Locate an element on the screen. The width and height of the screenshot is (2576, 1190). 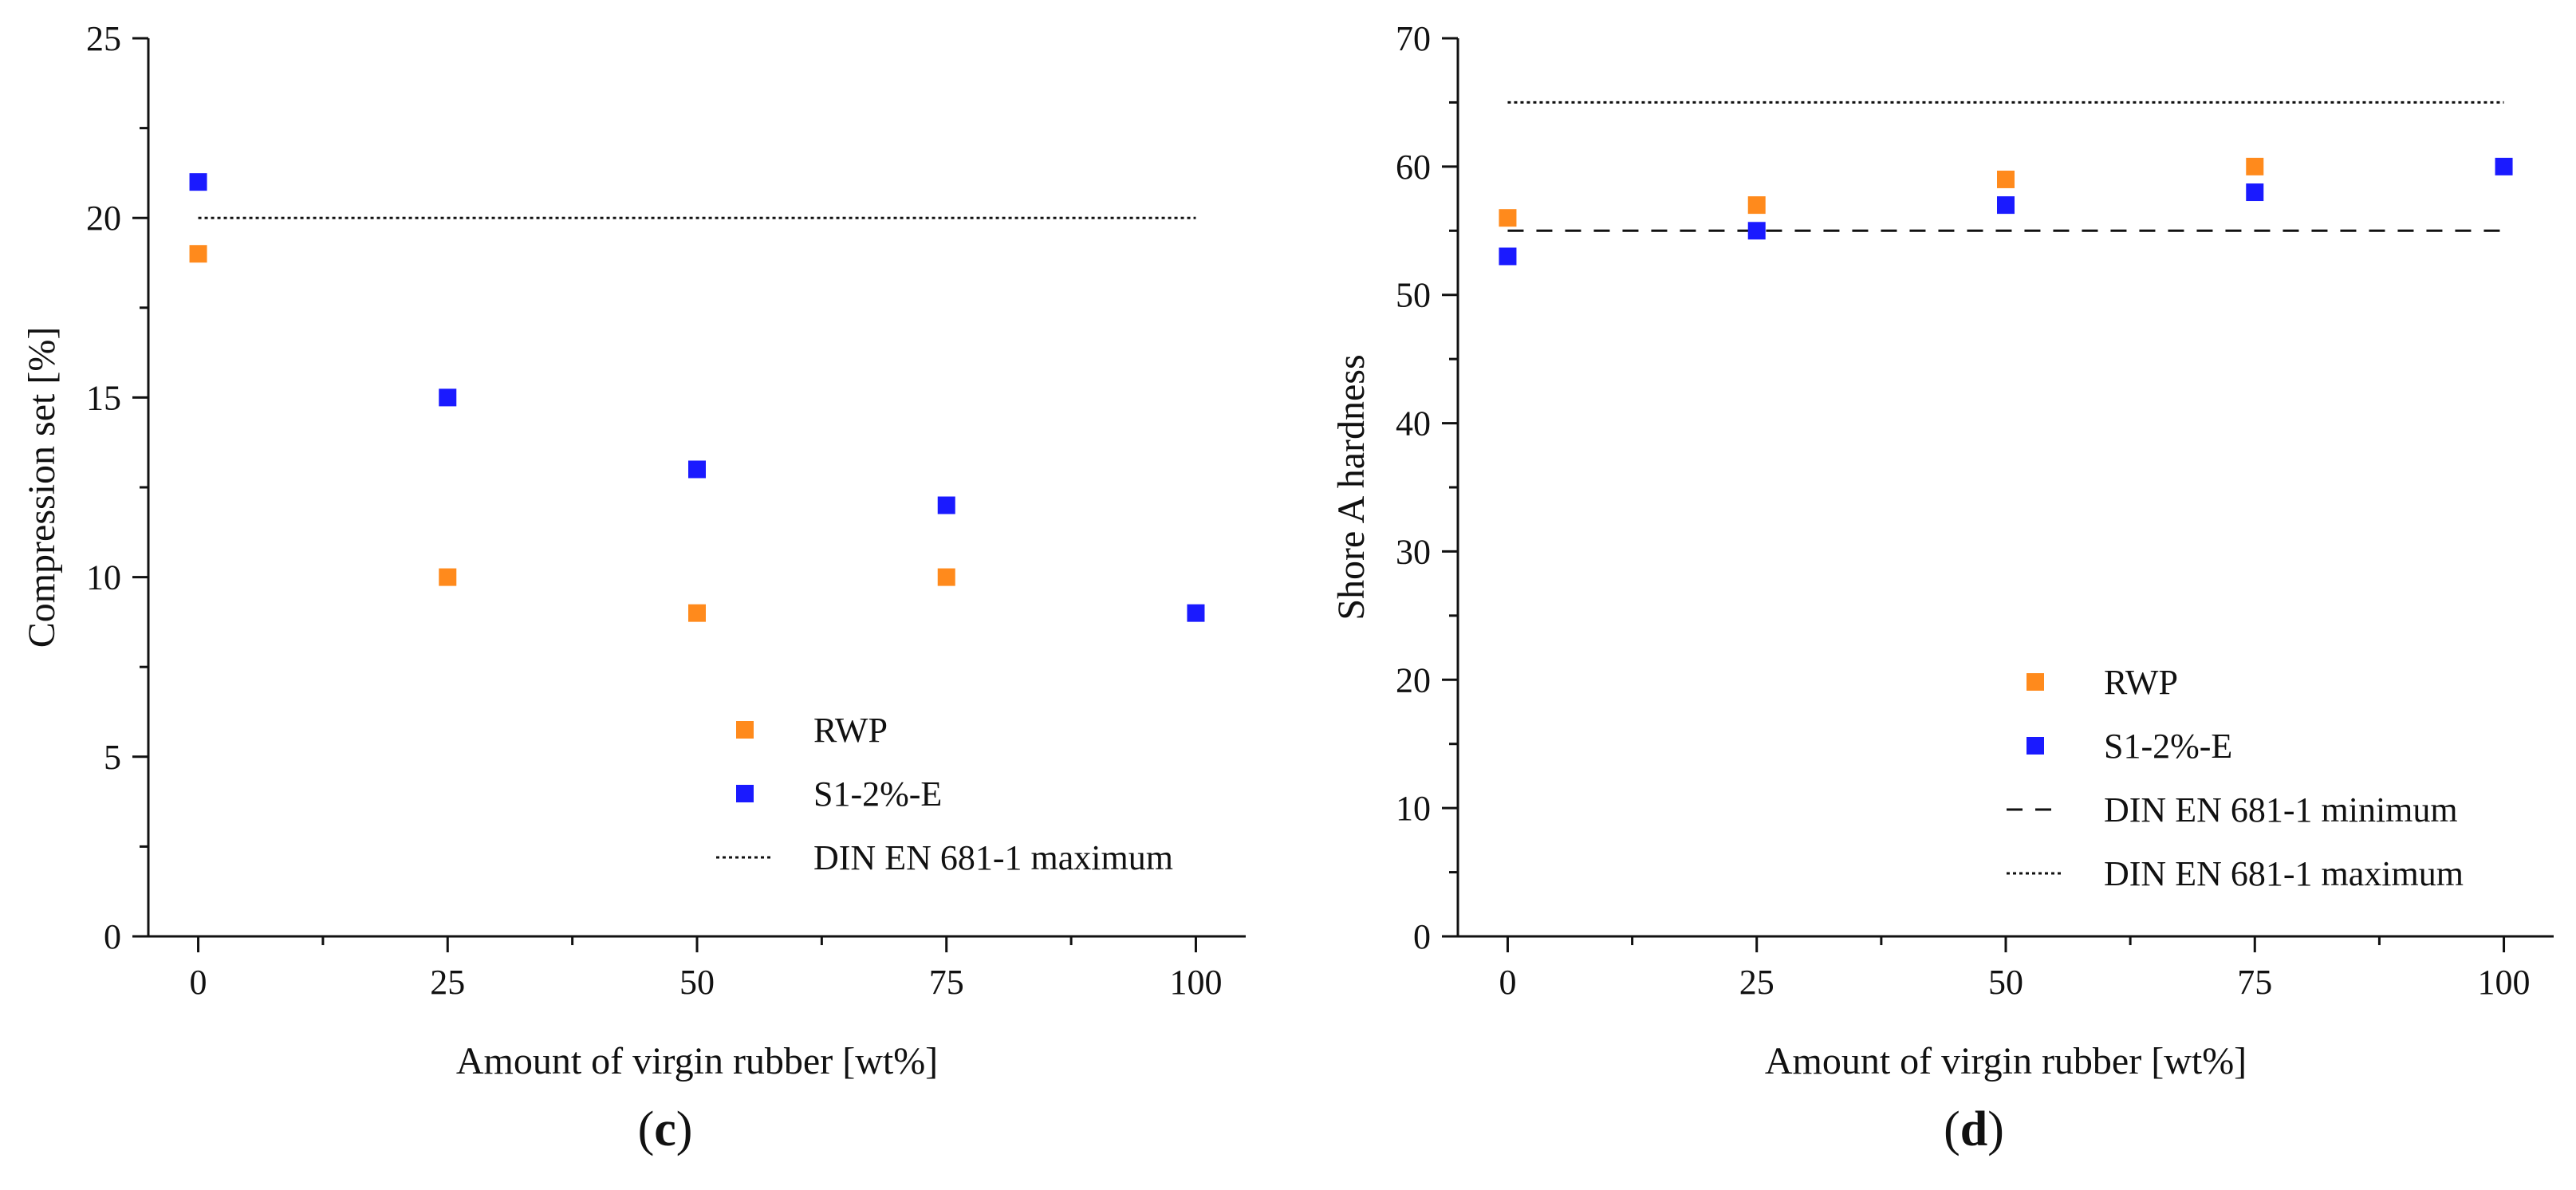
panel-label: d is located at coordinates (1973, 1129).